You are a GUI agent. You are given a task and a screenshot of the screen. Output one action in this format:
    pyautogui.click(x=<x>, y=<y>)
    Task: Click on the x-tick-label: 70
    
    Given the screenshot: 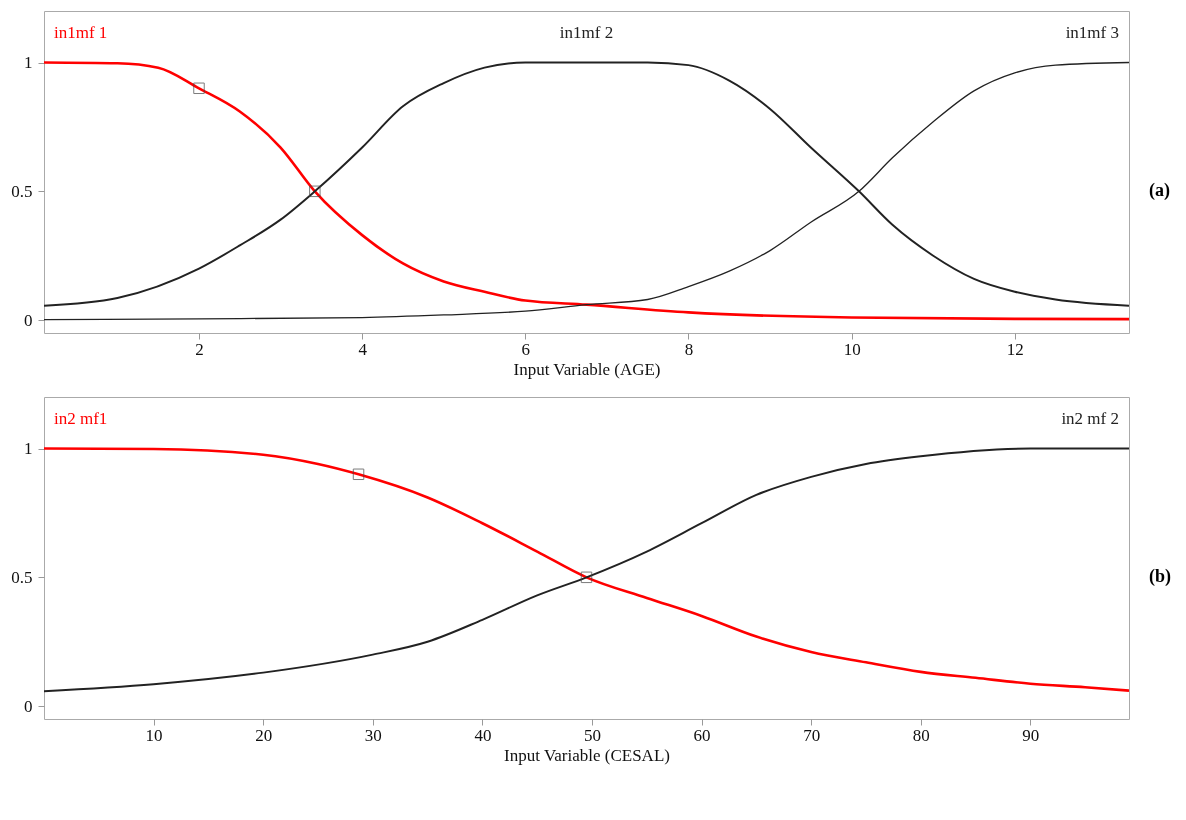 What is the action you would take?
    pyautogui.click(x=812, y=735)
    